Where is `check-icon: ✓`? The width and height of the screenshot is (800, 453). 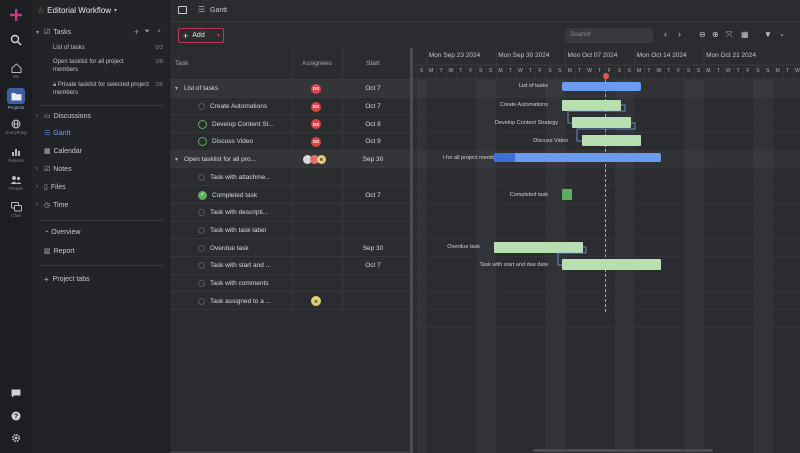
check-icon: ✓ is located at coordinates (202, 195).